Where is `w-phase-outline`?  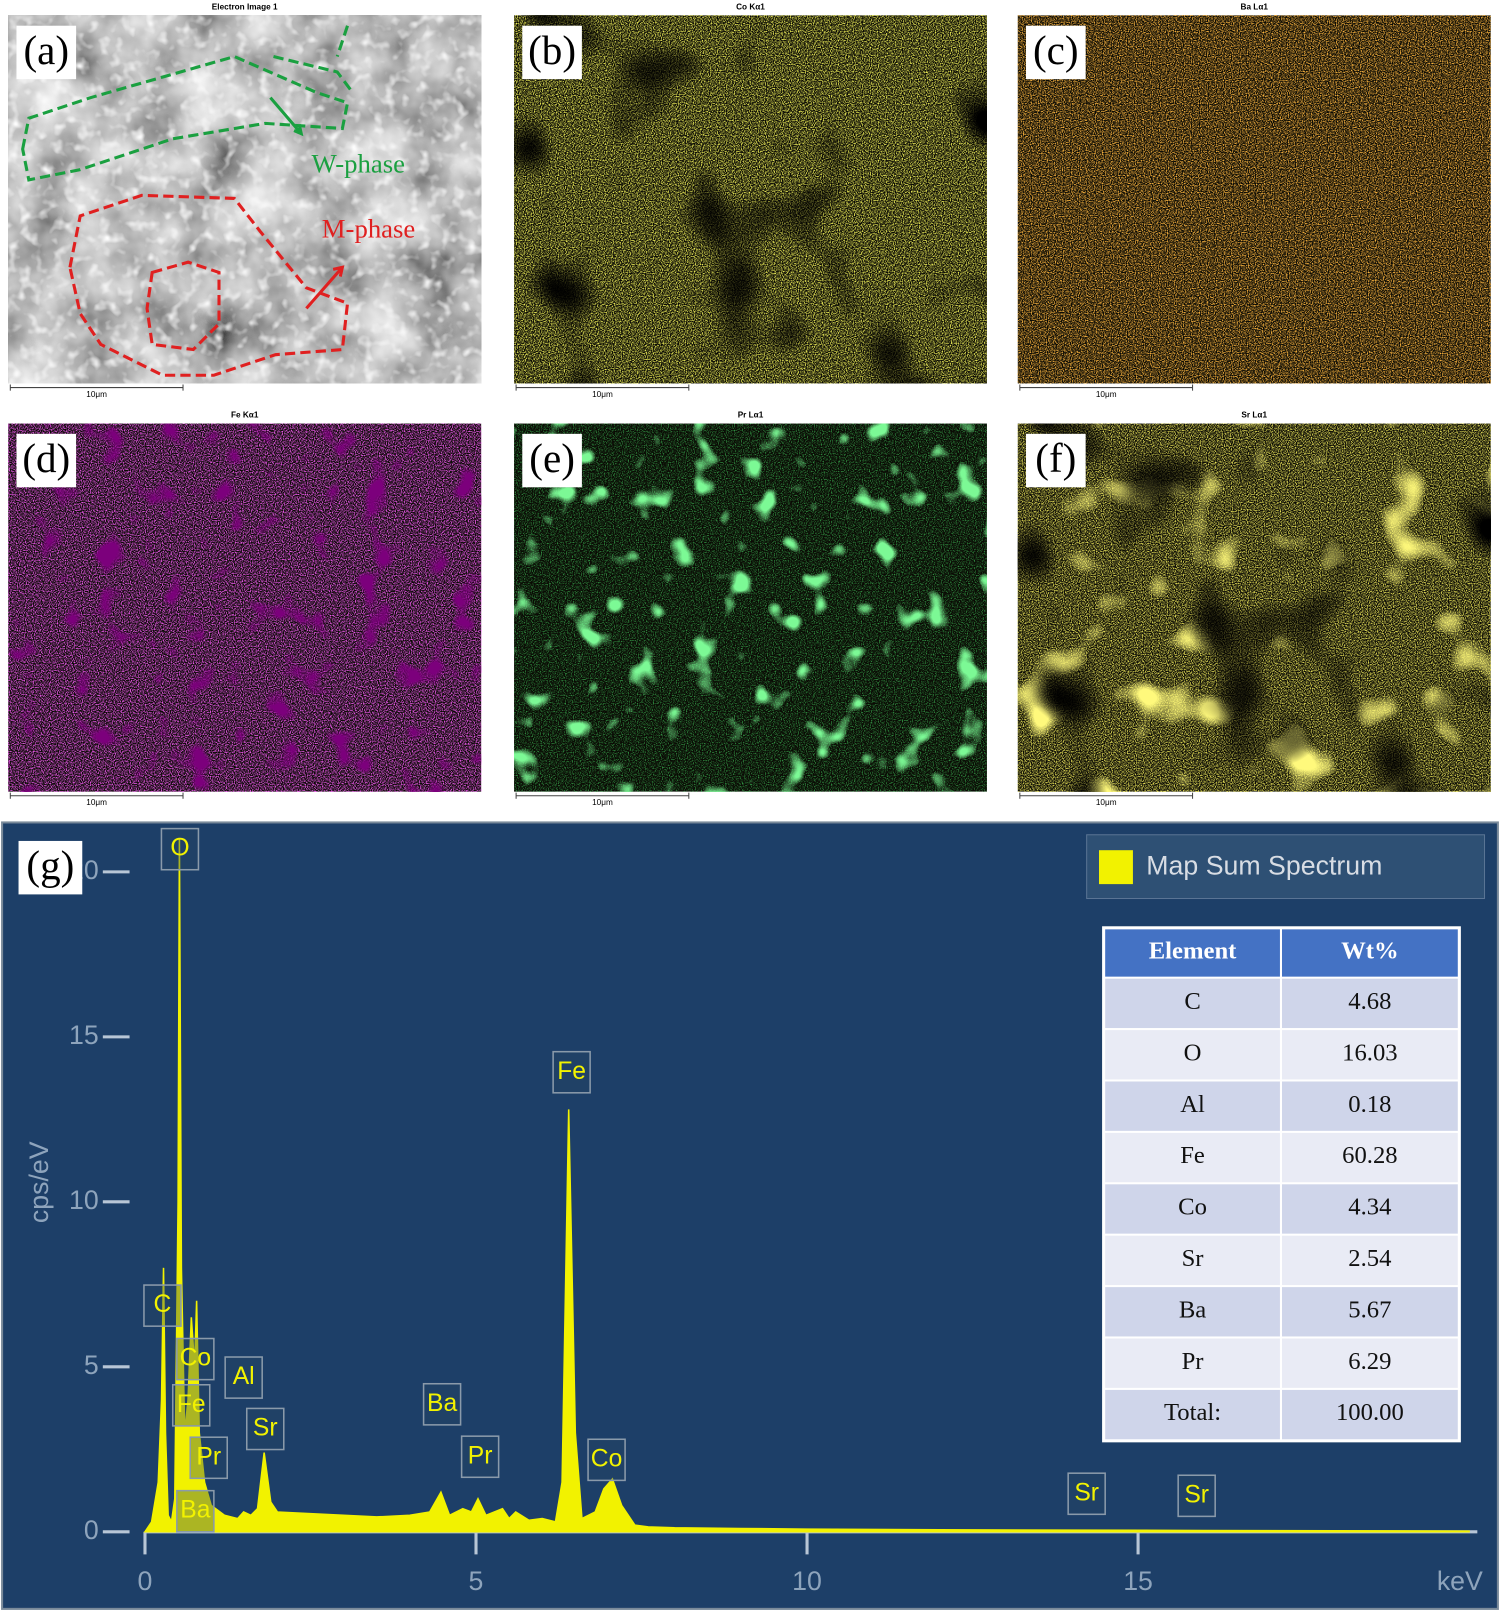
w-phase-outline is located at coordinates (187, 103).